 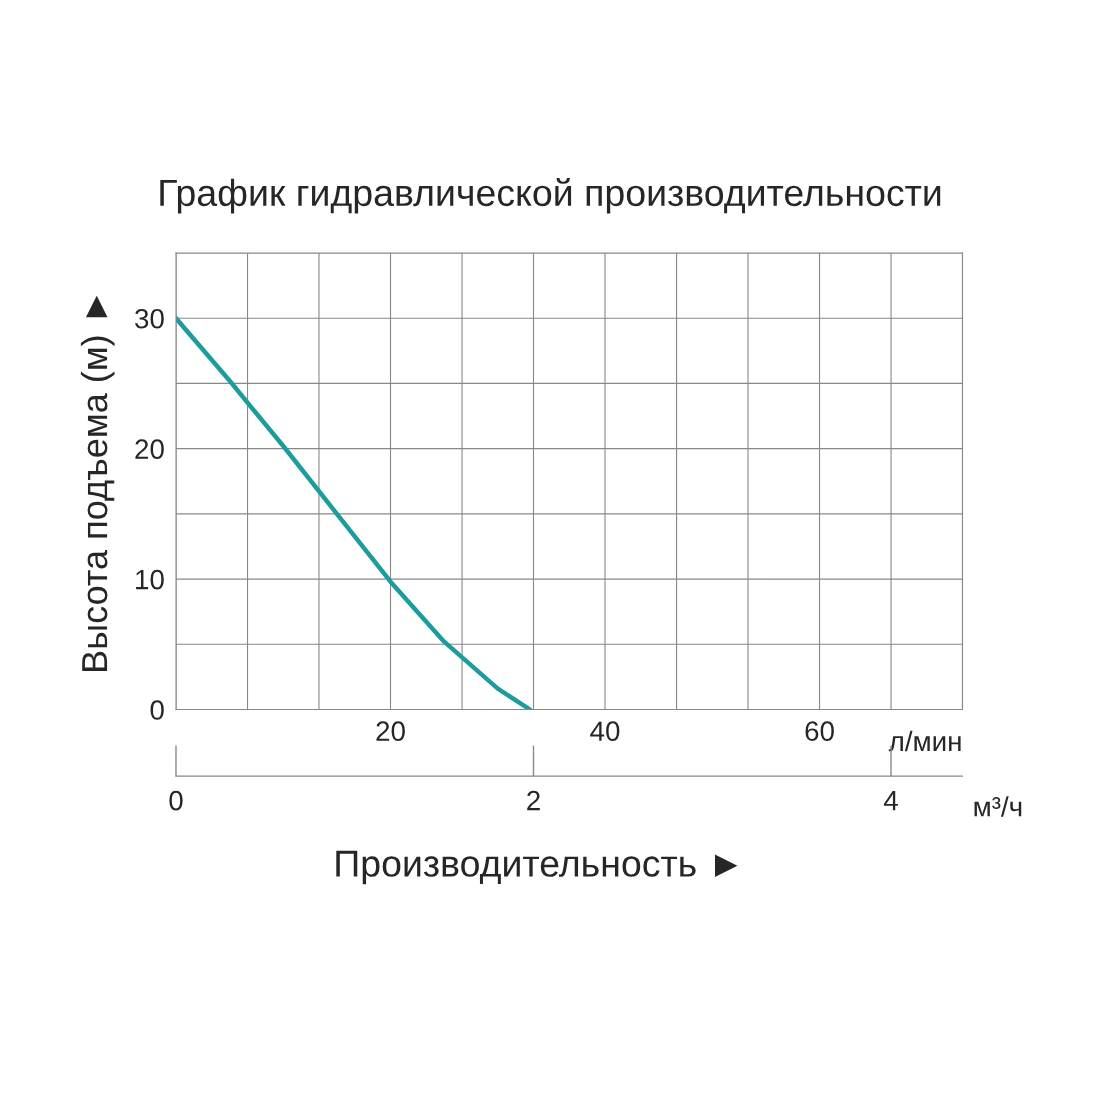 I want to click on text: л/мин, so click(x=924, y=741).